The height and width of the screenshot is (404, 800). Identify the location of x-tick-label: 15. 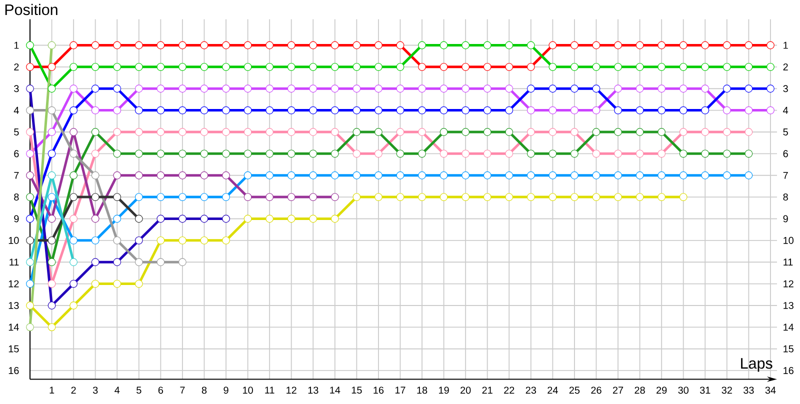
(357, 390).